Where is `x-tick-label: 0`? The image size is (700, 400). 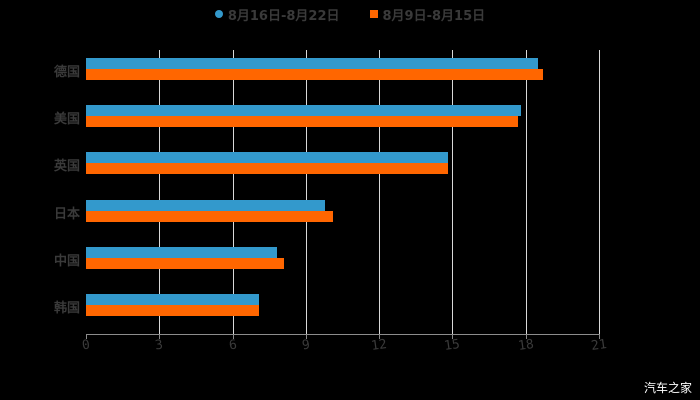
x-tick-label: 0 is located at coordinates (86, 345).